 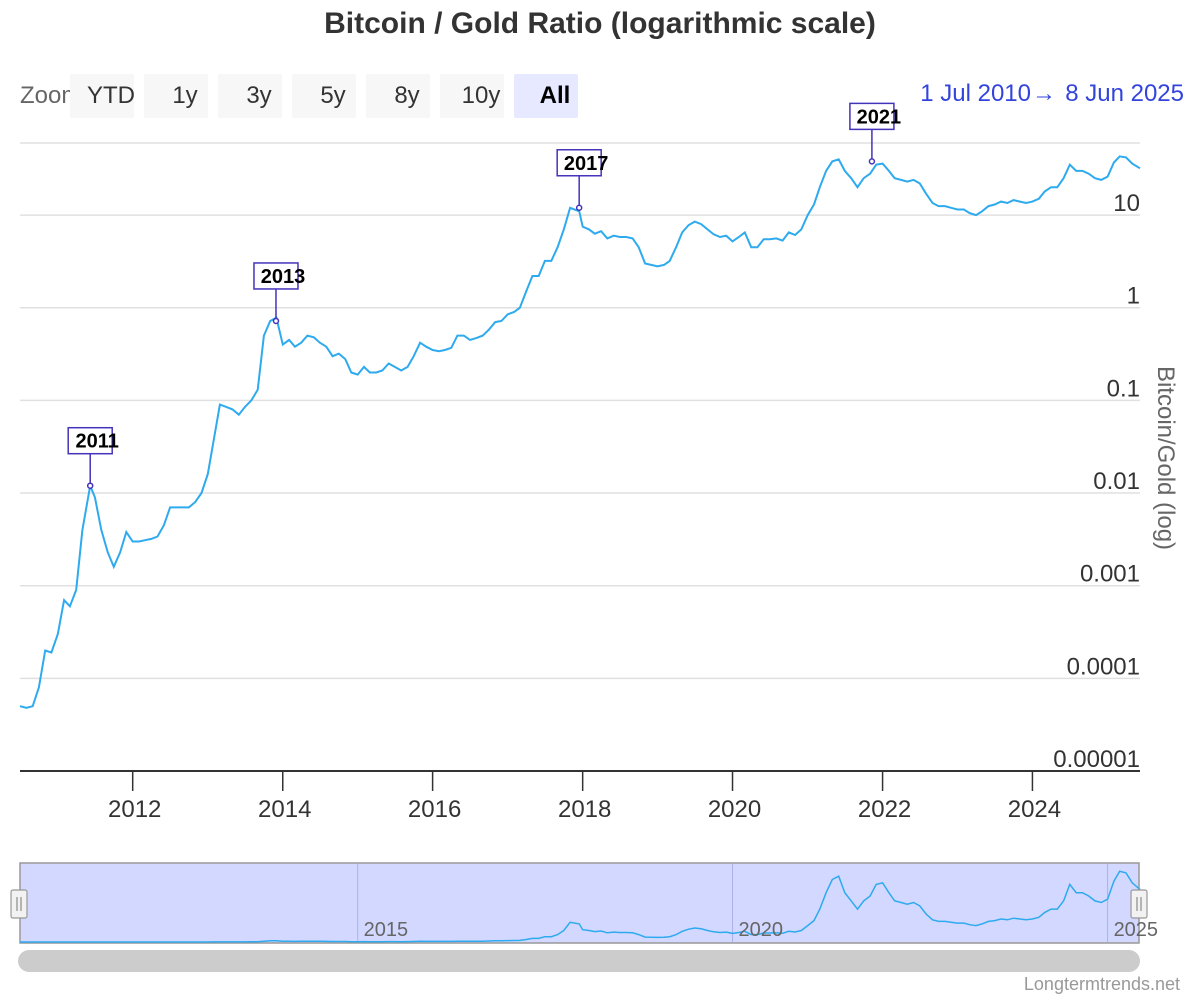 I want to click on flag-label: 2017, so click(x=586, y=164).